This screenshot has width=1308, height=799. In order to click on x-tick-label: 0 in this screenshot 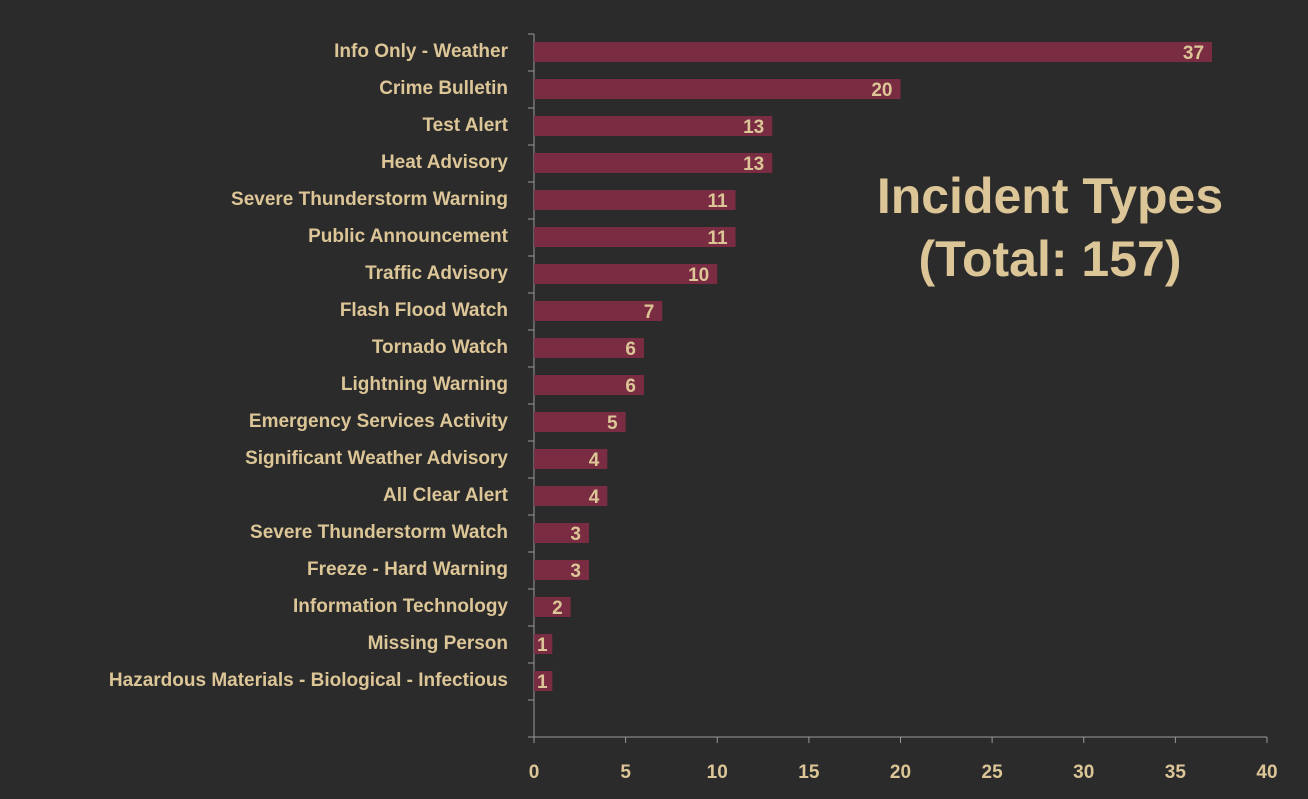, I will do `click(534, 772)`.